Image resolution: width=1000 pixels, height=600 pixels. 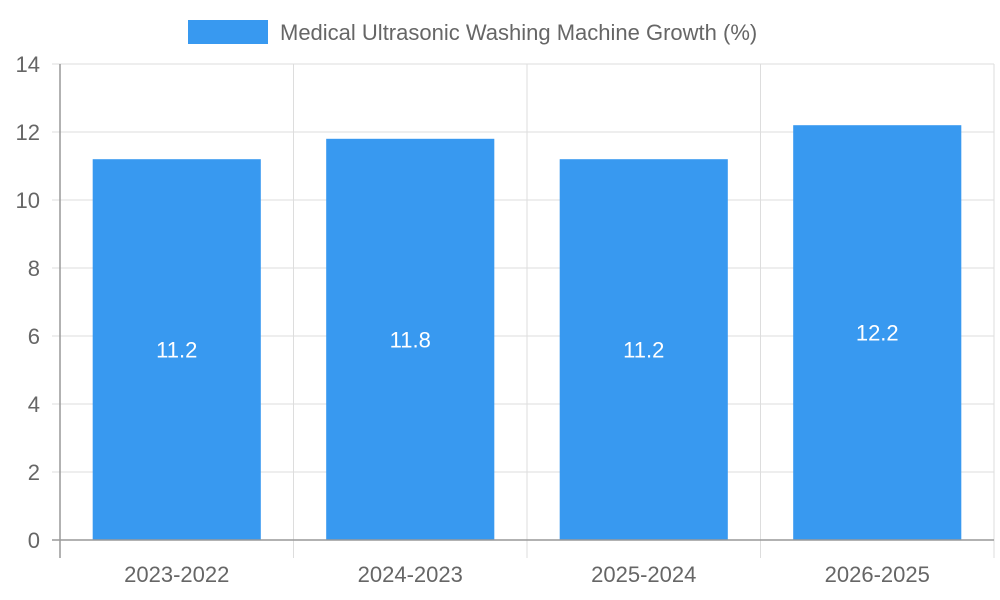 I want to click on y-tick-label: 14, so click(x=28, y=64).